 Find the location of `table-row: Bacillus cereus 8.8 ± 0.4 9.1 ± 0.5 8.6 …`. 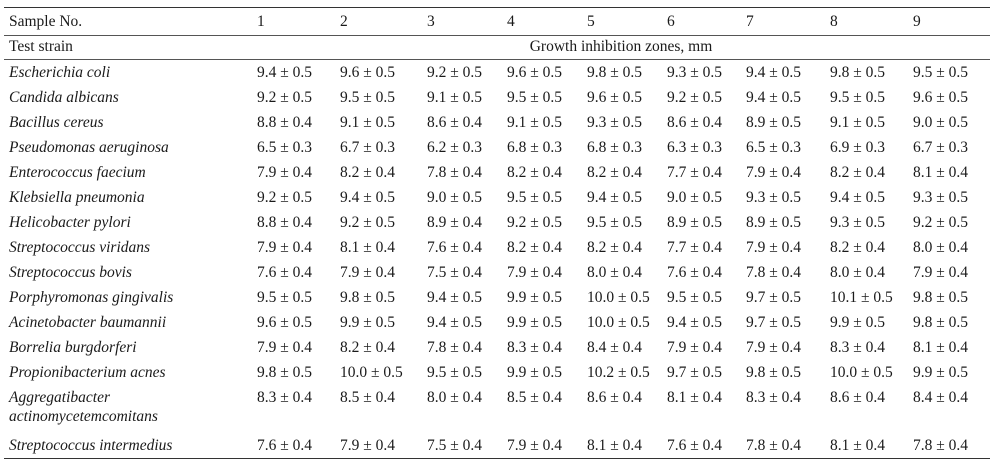

table-row: Bacillus cereus 8.8 ± 0.4 9.1 ± 0.5 8.6 … is located at coordinates (497, 122).